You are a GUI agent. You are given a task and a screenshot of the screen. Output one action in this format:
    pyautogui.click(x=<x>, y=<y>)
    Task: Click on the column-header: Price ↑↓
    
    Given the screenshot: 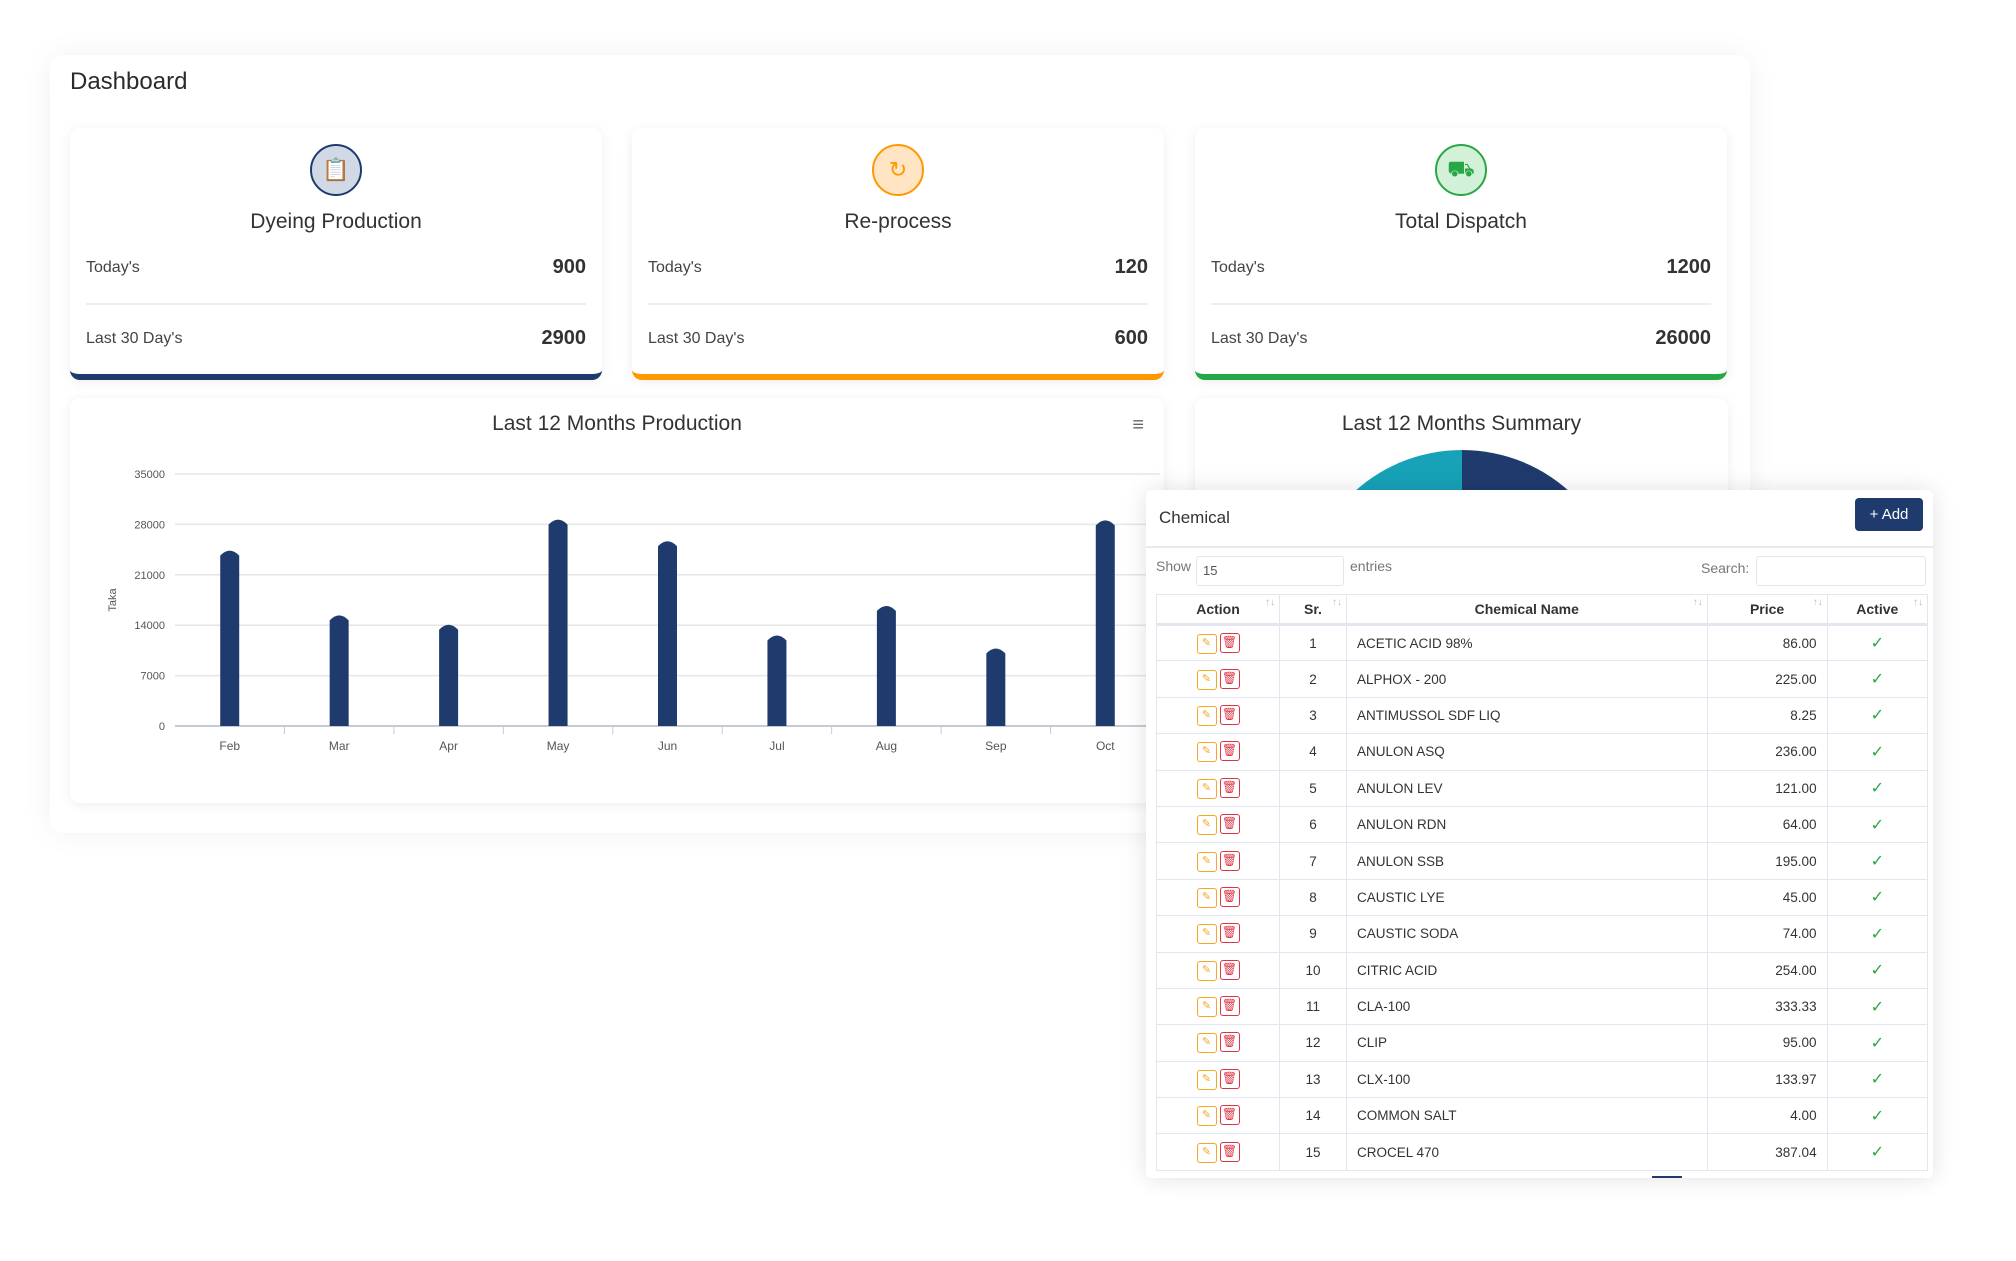 What is the action you would take?
    pyautogui.click(x=1767, y=610)
    